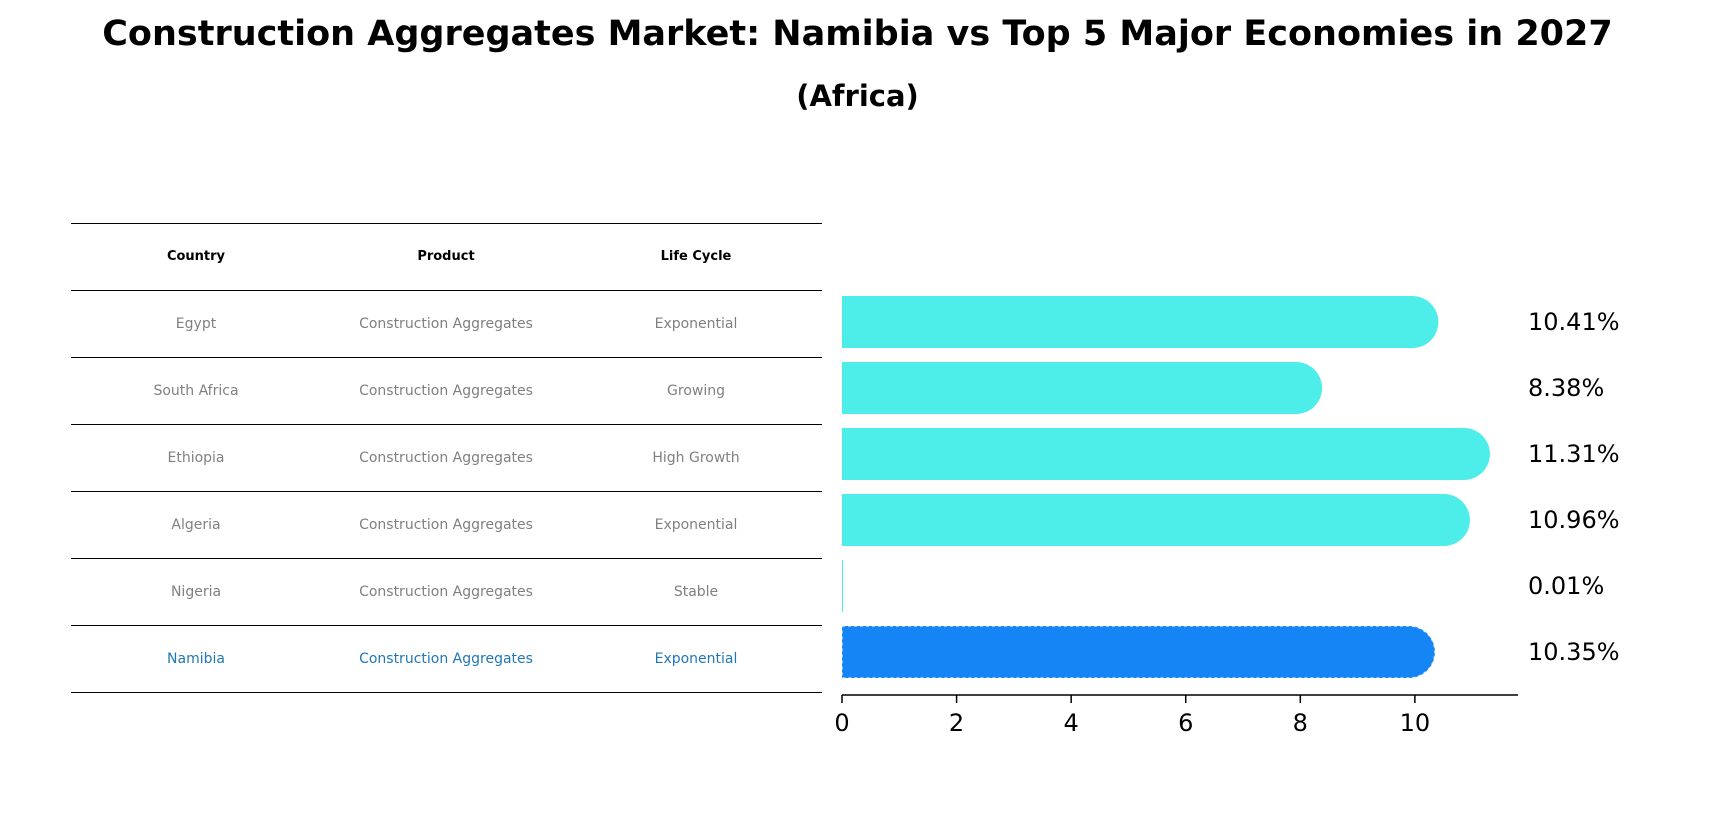 The width and height of the screenshot is (1715, 823). What do you see at coordinates (196, 324) in the screenshot?
I see `cell-country: Egypt` at bounding box center [196, 324].